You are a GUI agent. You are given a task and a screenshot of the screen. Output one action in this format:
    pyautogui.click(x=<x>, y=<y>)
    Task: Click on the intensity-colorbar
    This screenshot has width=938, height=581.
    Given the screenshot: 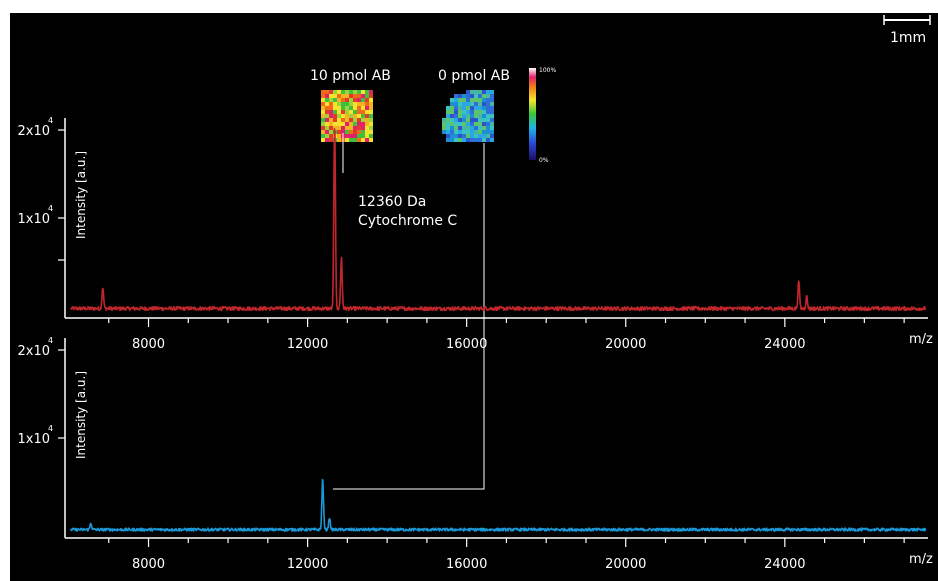 What is the action you would take?
    pyautogui.click(x=532, y=114)
    